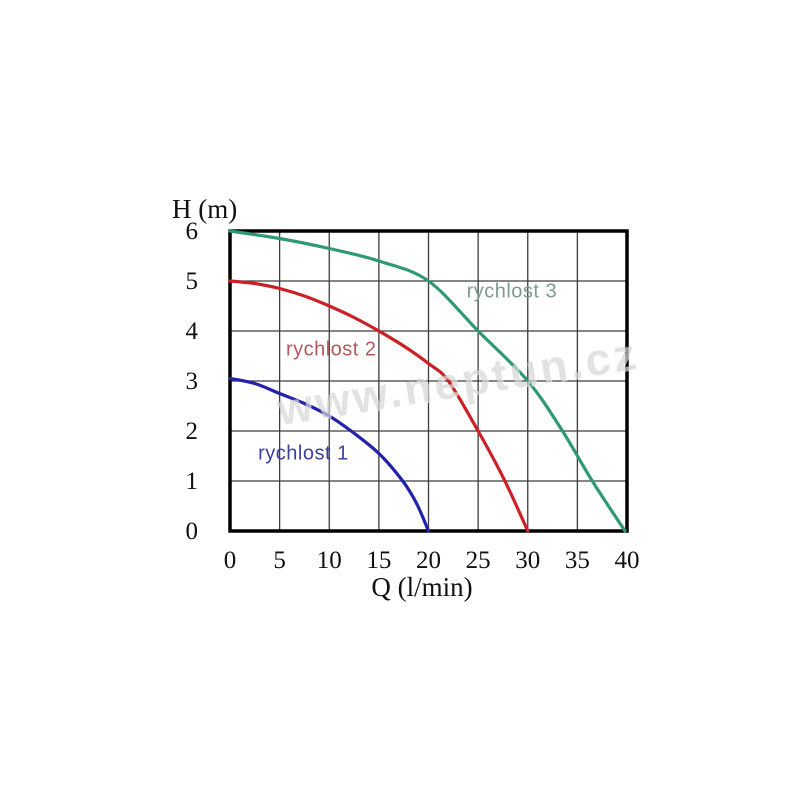 Image resolution: width=800 pixels, height=800 pixels. I want to click on x-axis-title: Q (l/min), so click(422, 587).